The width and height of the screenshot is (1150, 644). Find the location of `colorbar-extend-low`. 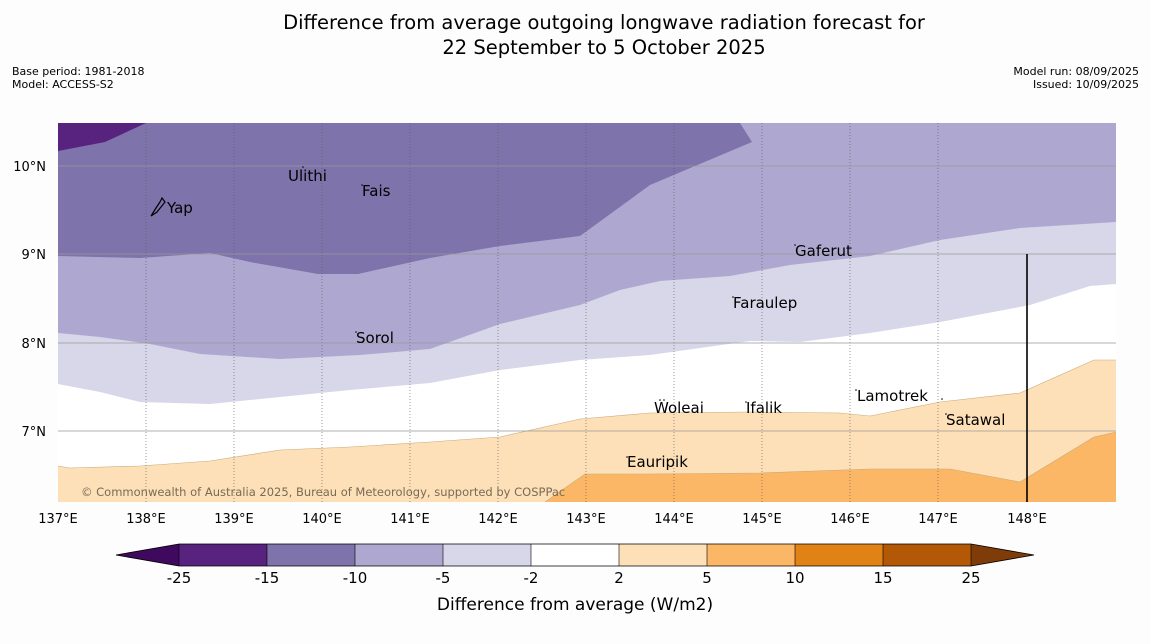

colorbar-extend-low is located at coordinates (147, 555).